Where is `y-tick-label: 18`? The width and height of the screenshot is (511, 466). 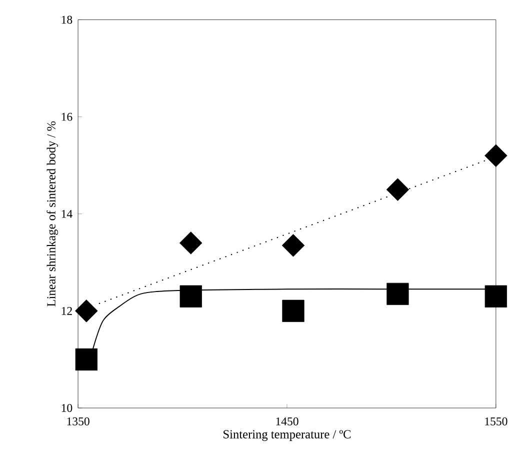
y-tick-label: 18 is located at coordinates (67, 20).